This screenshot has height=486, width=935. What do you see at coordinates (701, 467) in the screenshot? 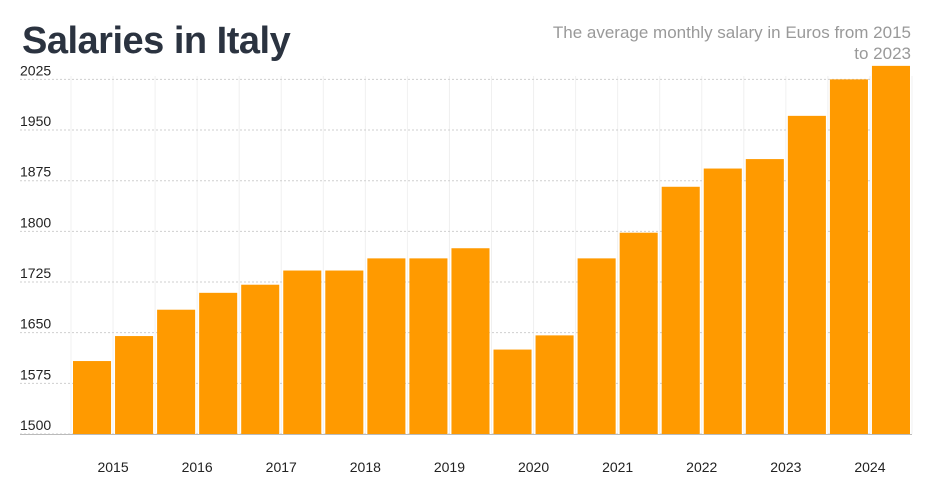
I see `x-tick-label: 2022` at bounding box center [701, 467].